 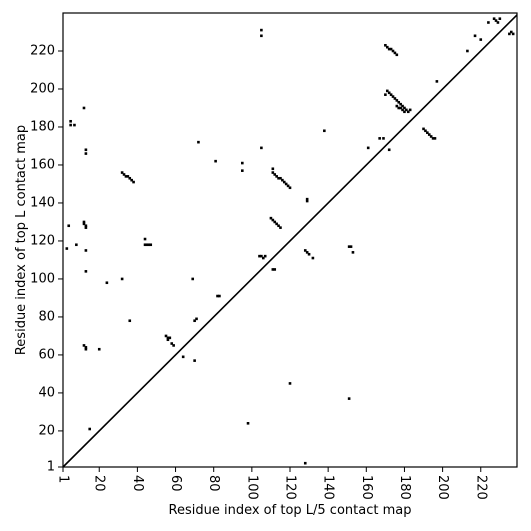 I want to click on y-tick-label: 200, so click(x=42, y=88).